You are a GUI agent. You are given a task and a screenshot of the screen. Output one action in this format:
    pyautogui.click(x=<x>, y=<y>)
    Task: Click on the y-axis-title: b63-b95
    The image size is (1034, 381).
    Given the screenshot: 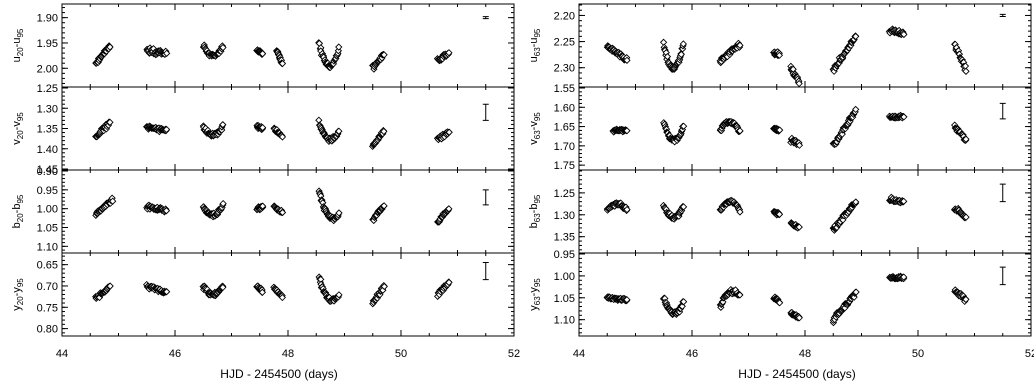 What is the action you would take?
    pyautogui.click(x=535, y=211)
    